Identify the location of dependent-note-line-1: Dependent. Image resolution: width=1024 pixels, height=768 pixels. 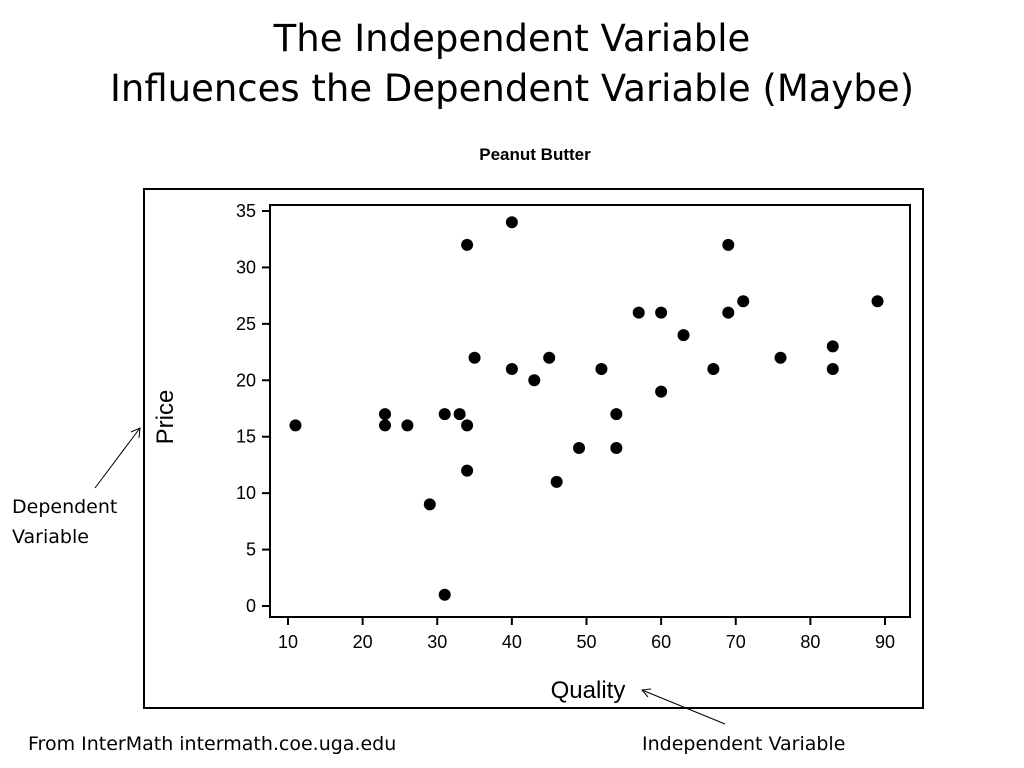
(65, 507).